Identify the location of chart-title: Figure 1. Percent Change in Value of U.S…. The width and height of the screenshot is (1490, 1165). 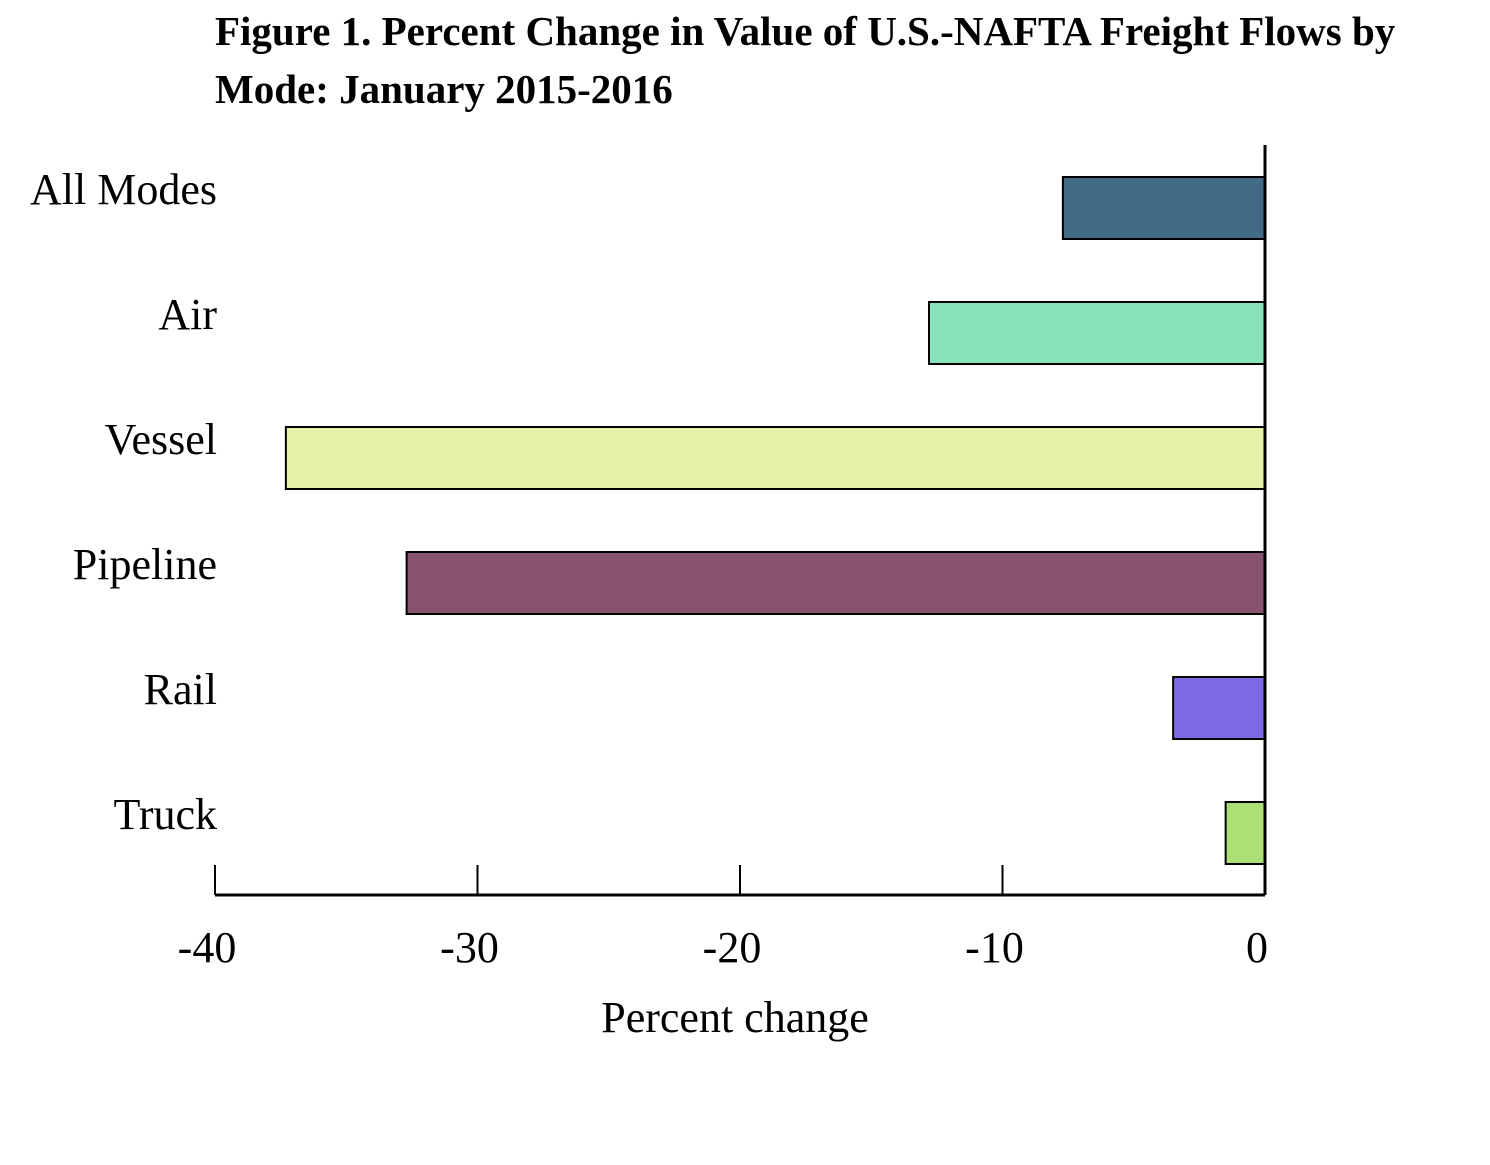
(805, 60).